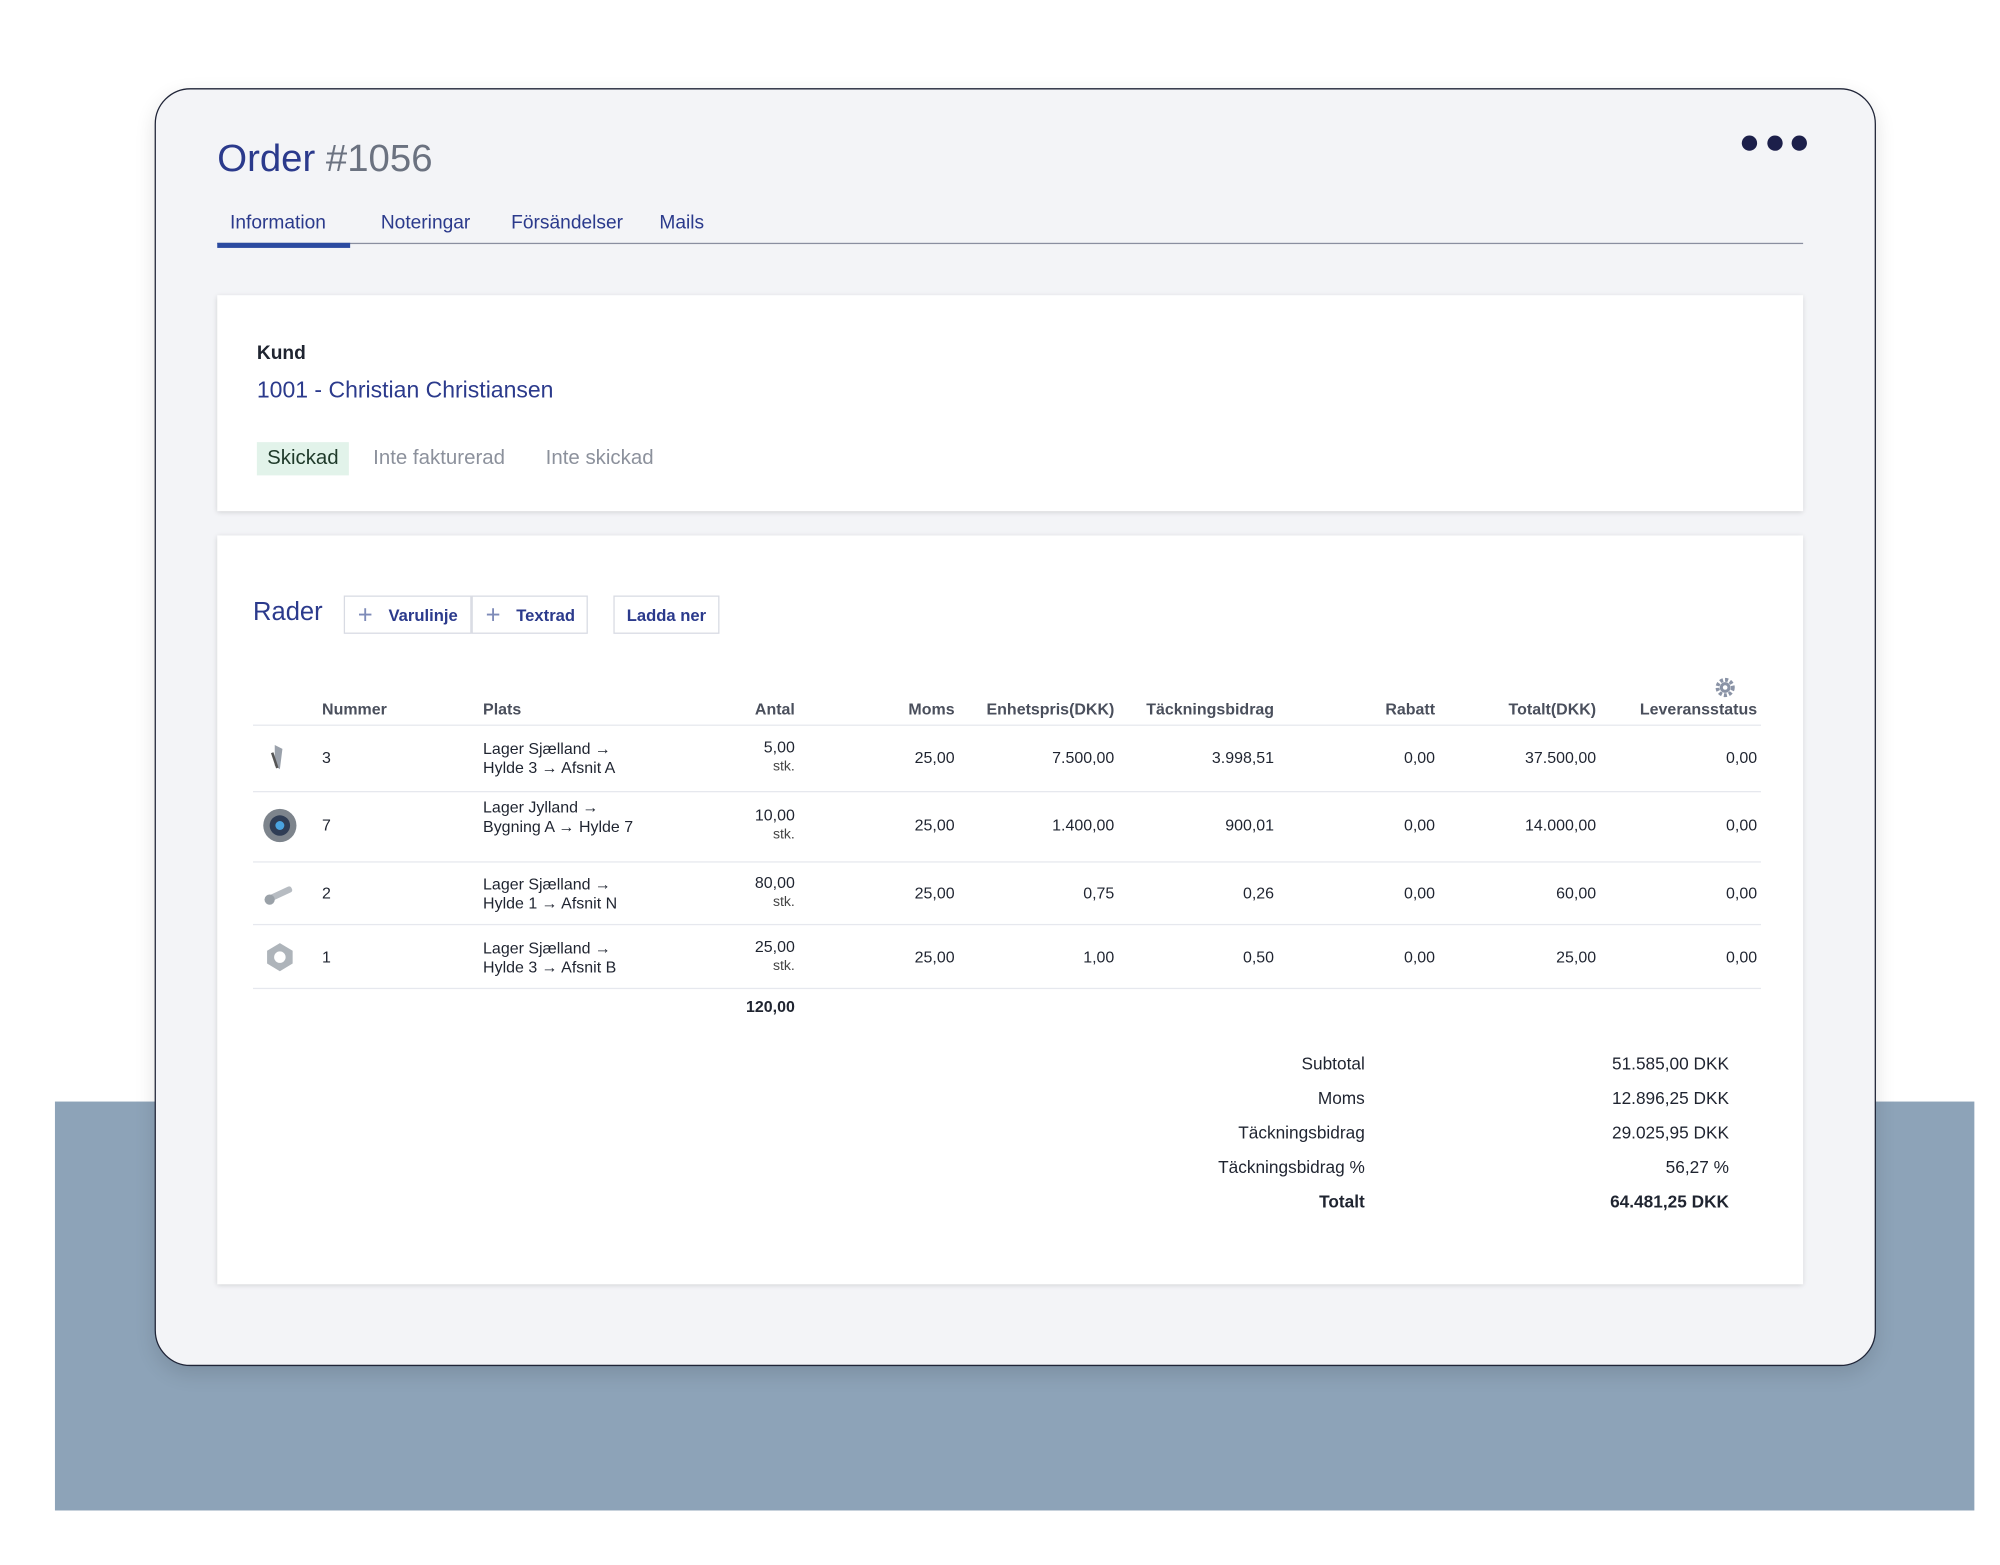 The width and height of the screenshot is (2000, 1565). What do you see at coordinates (425, 223) in the screenshot?
I see `tab: Noteringar` at bounding box center [425, 223].